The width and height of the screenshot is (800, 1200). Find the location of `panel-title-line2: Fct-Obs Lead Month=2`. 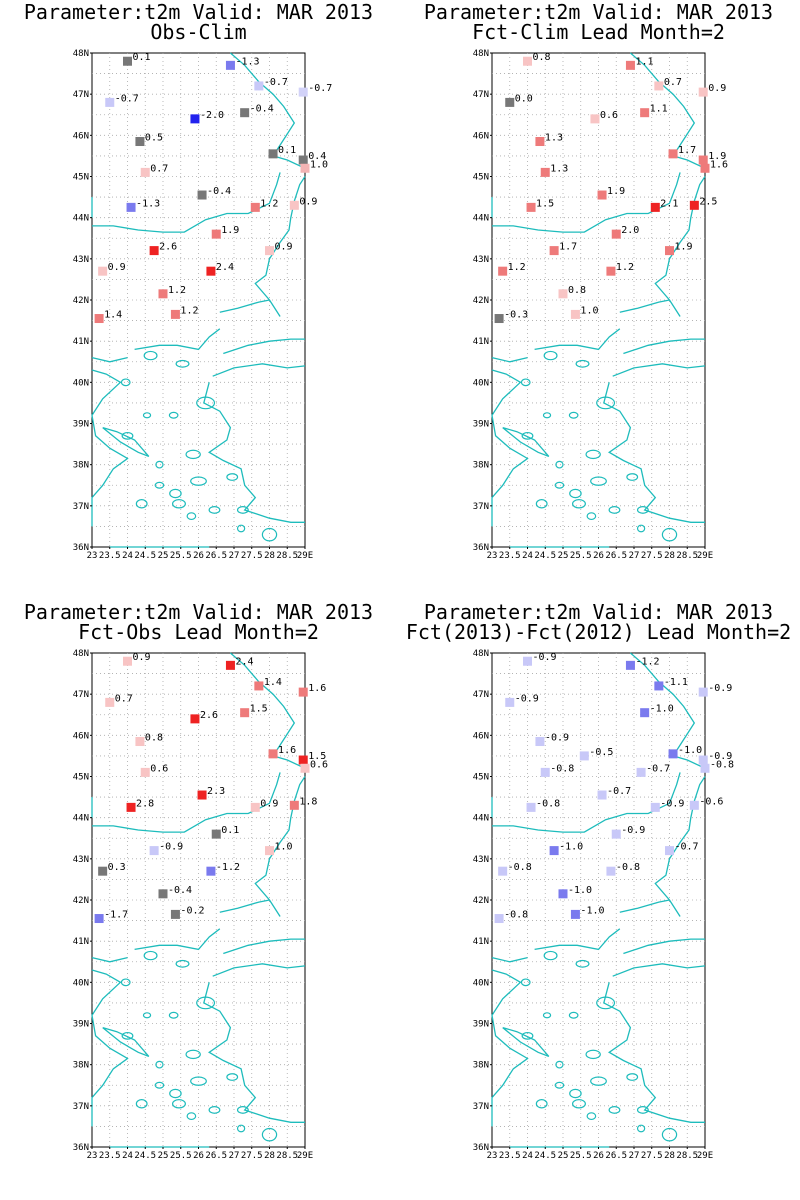

panel-title-line2: Fct-Obs Lead Month=2 is located at coordinates (198, 632).